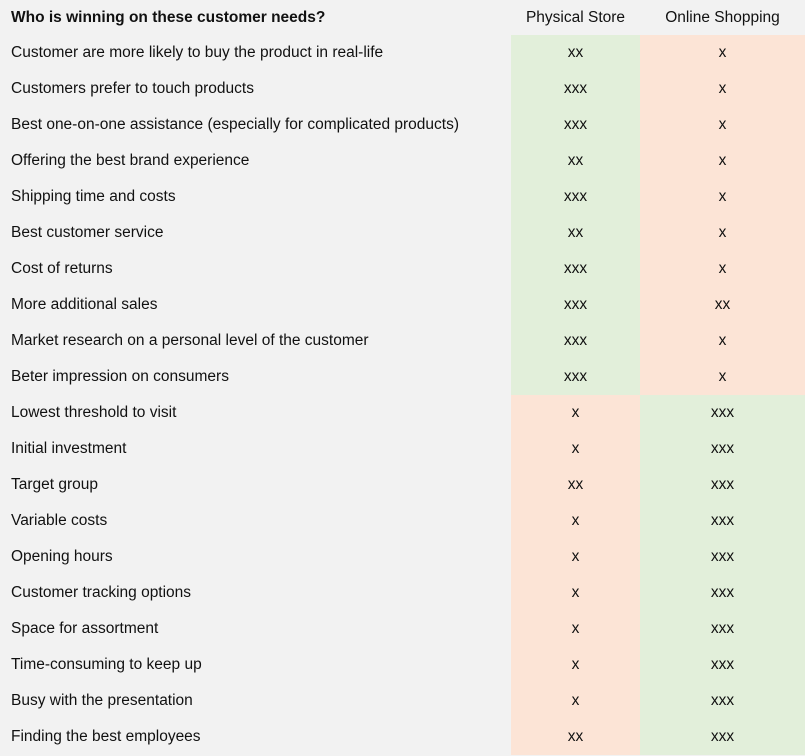  I want to click on need-label: Shipping time and costs, so click(93, 196).